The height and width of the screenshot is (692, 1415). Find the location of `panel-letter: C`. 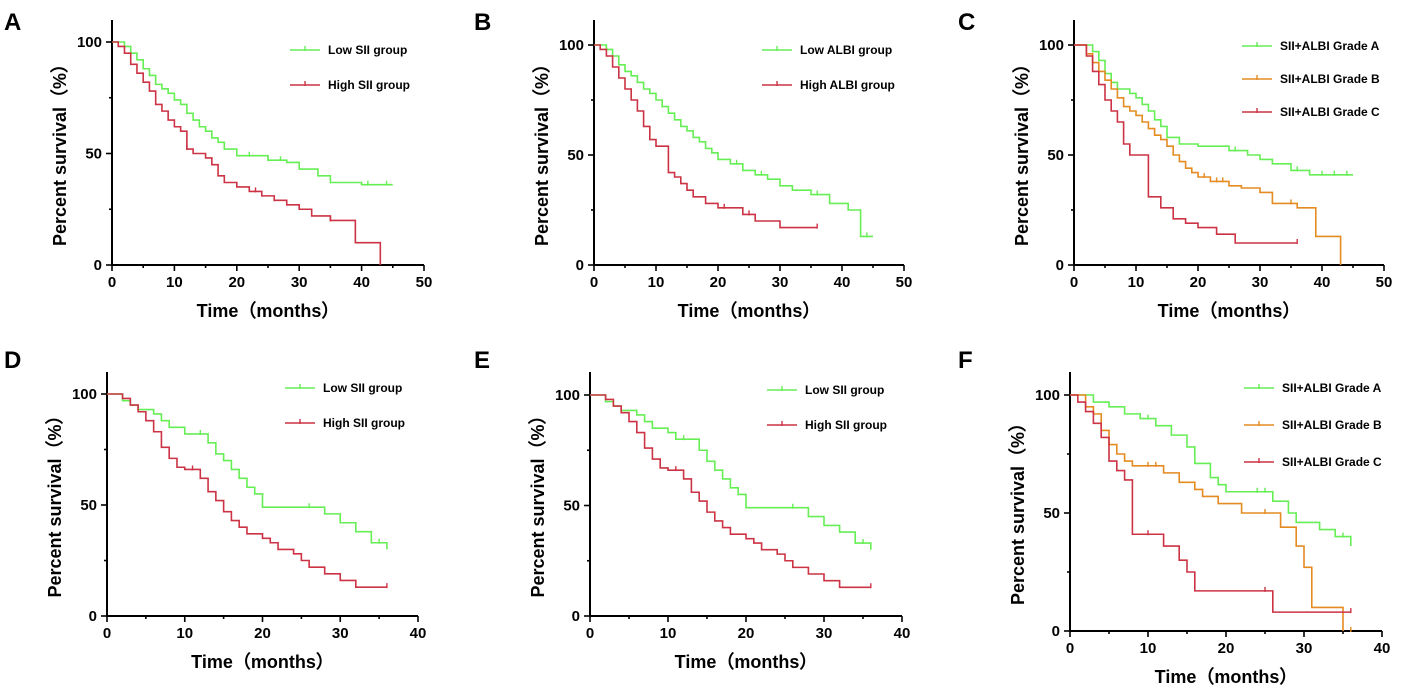

panel-letter: C is located at coordinates (966, 22).